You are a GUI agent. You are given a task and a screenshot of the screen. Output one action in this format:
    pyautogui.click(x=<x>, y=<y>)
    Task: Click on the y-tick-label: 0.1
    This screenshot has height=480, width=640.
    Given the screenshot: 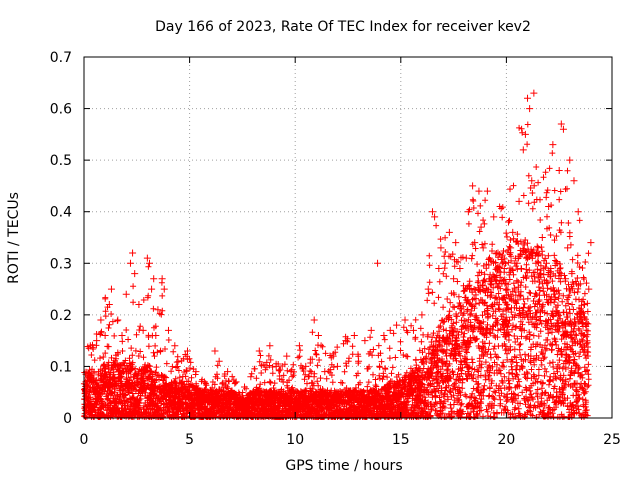 What is the action you would take?
    pyautogui.click(x=61, y=367)
    